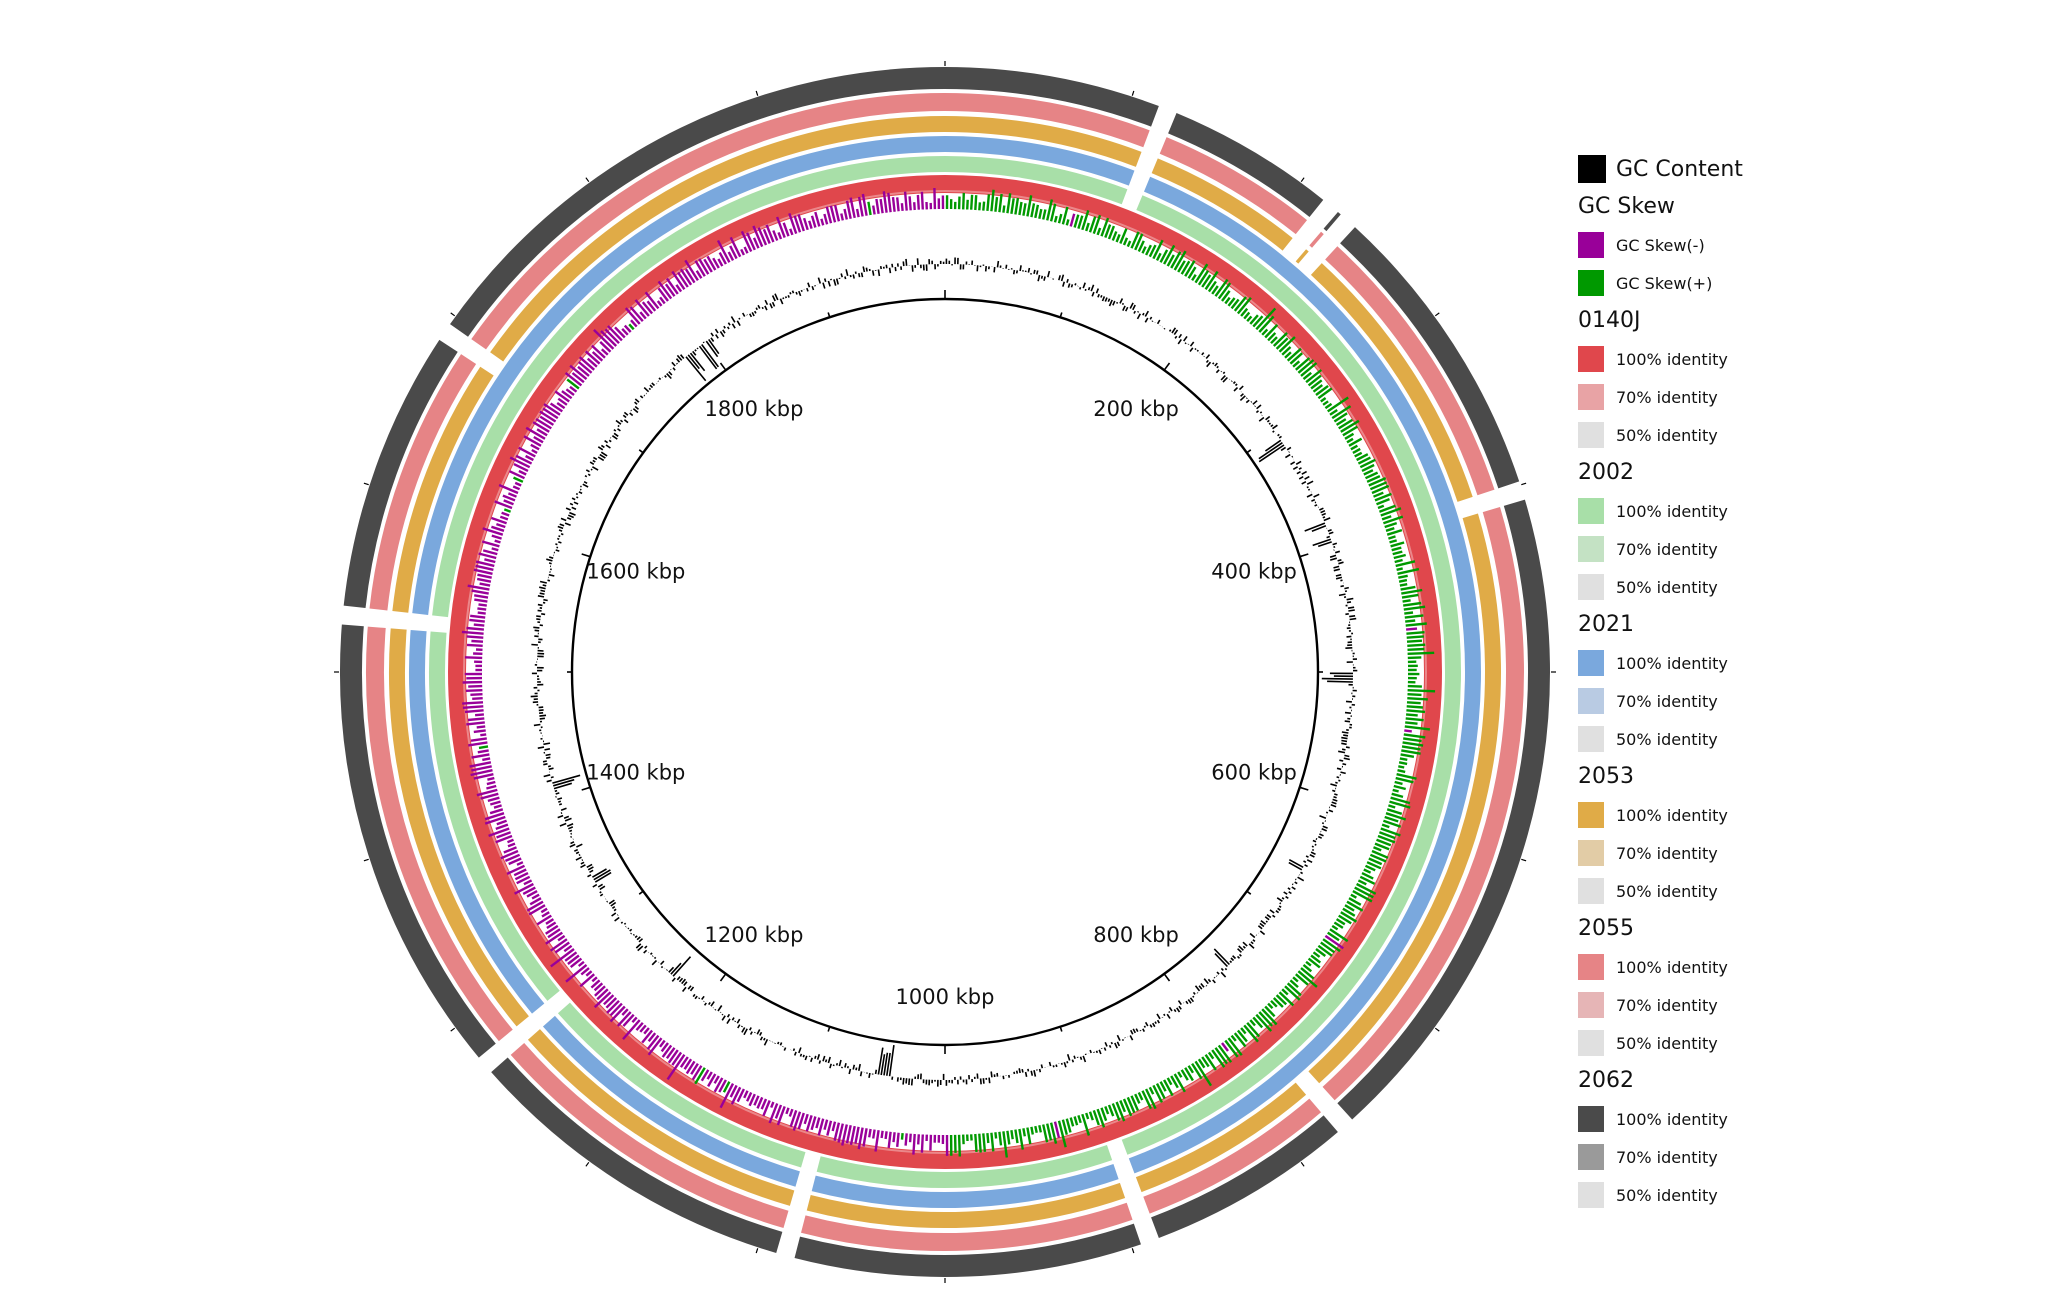  What do you see at coordinates (1591, 359) in the screenshot?
I see `legend-ring-swatch` at bounding box center [1591, 359].